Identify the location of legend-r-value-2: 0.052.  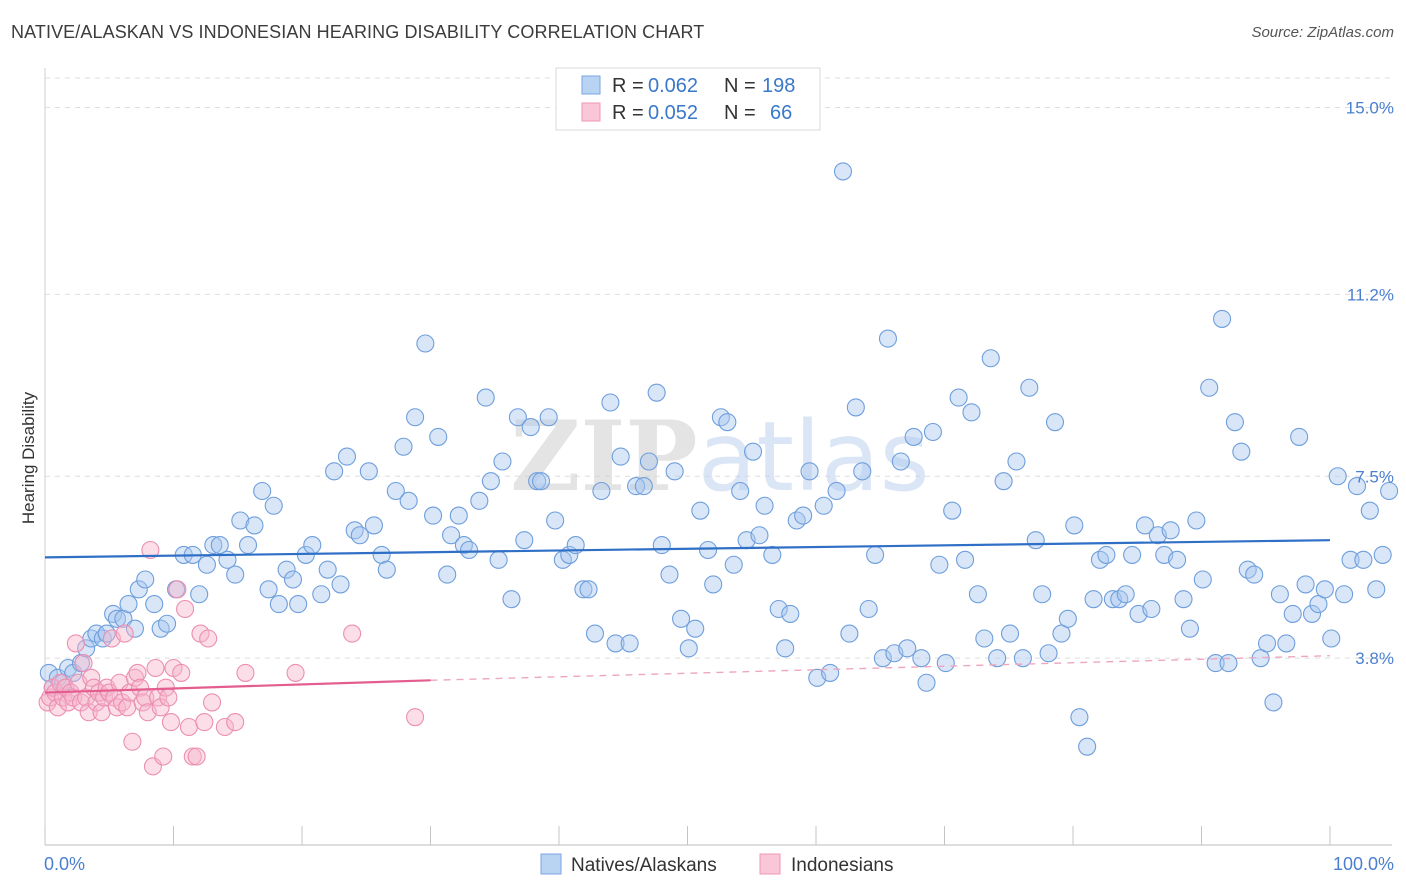
(673, 113).